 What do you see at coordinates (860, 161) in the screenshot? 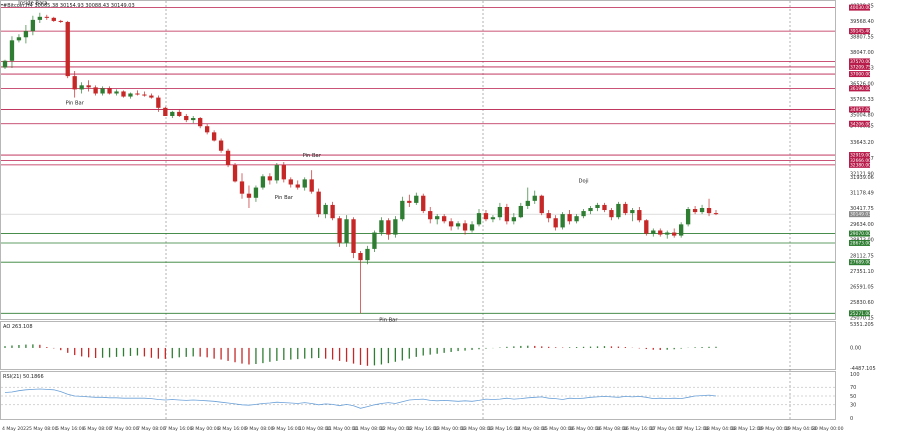
I see `resistance-price-tag: 32666.00` at bounding box center [860, 161].